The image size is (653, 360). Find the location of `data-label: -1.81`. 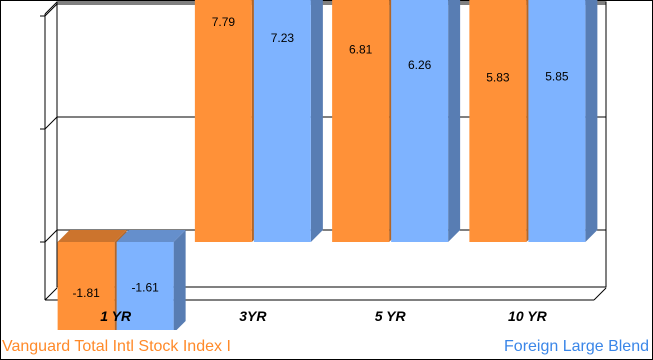

data-label: -1.81 is located at coordinates (86, 293).